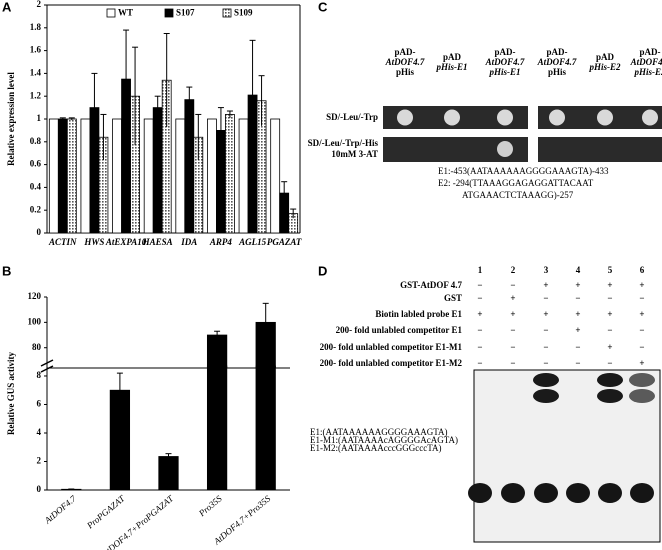  What do you see at coordinates (610, 270) in the screenshot?
I see `lane-number: 5` at bounding box center [610, 270].